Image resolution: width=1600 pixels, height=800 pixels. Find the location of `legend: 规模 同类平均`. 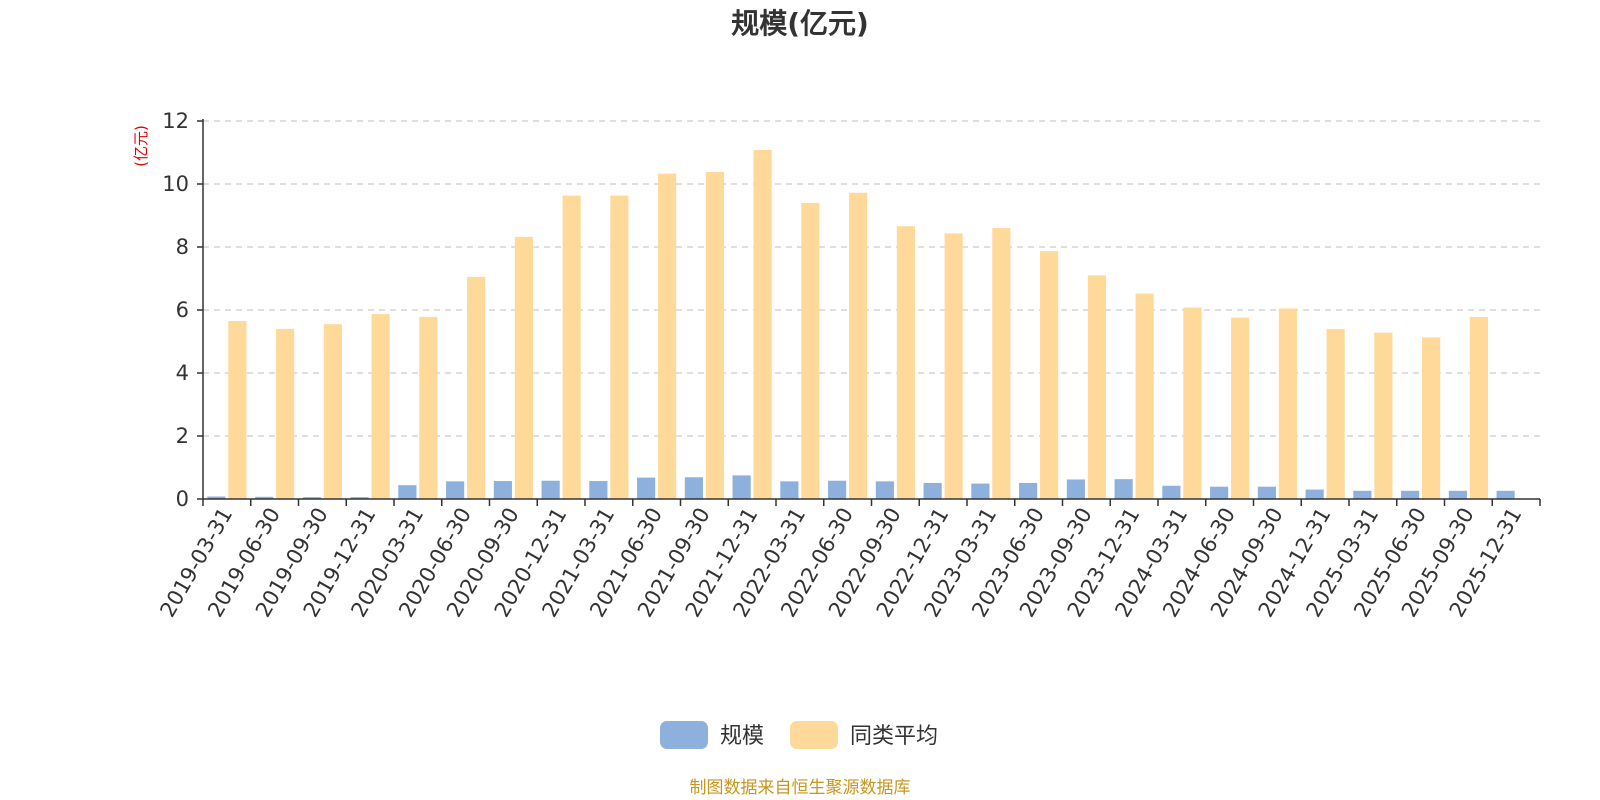

legend: 规模 同类平均 is located at coordinates (799, 735).